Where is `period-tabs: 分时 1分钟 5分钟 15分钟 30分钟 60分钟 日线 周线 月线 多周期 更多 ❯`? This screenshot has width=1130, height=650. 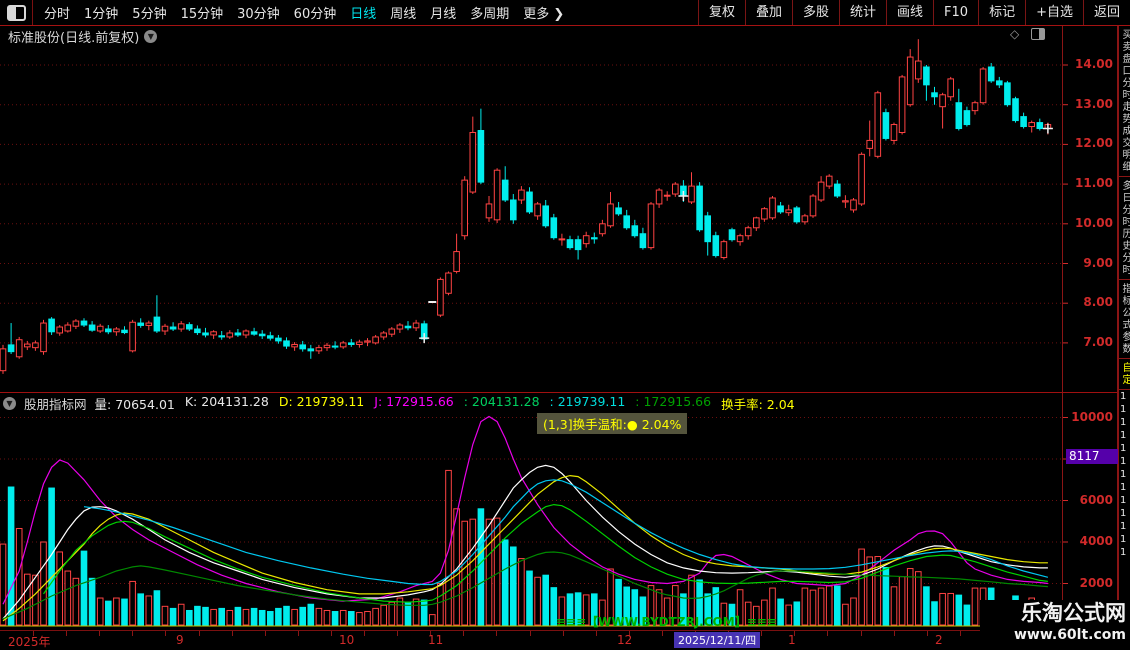 period-tabs: 分时 1分钟 5分钟 15分钟 30分钟 60分钟 日线 周线 月线 多周期 更多 ❯ is located at coordinates (301, 12).